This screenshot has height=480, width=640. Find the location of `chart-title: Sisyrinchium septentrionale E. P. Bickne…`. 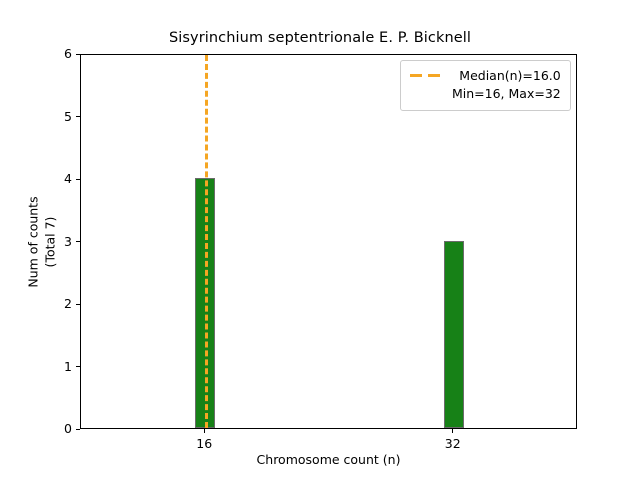

chart-title: Sisyrinchium septentrionale E. P. Bickne… is located at coordinates (320, 38).